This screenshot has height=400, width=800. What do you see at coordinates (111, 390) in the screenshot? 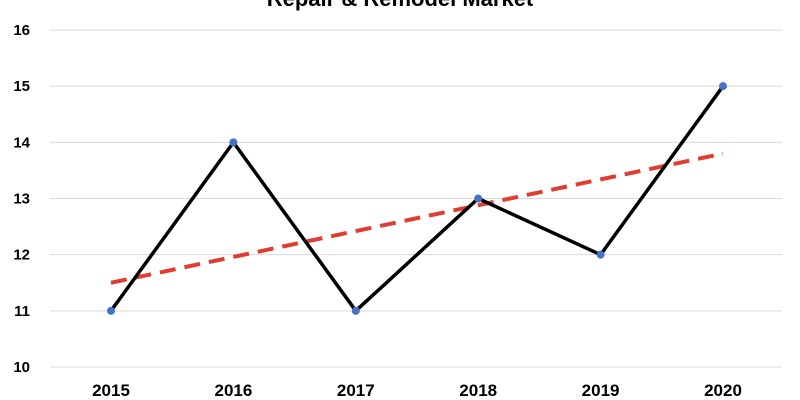
I see `x-tick-label: 2015` at bounding box center [111, 390].